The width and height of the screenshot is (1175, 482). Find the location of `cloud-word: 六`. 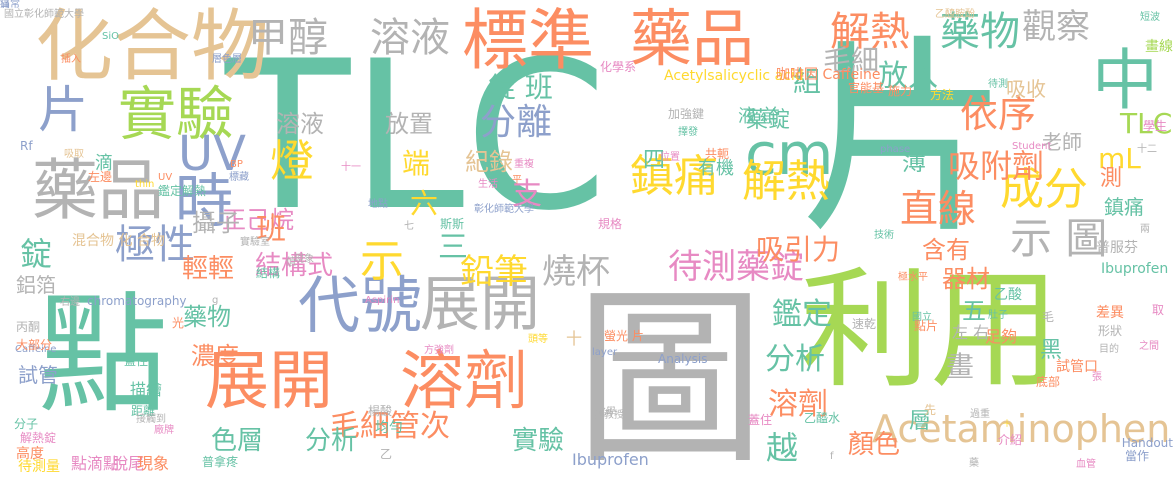

cloud-word: 六 is located at coordinates (424, 203).